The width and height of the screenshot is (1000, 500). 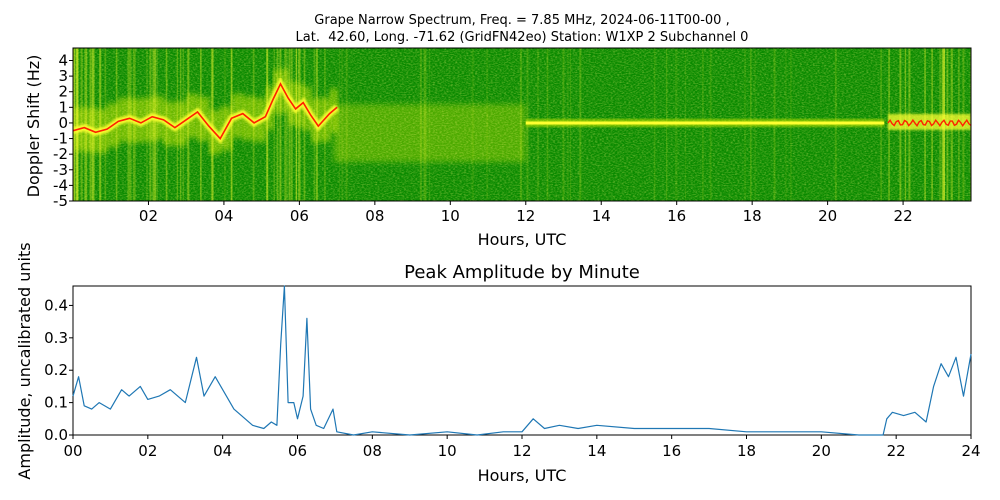 I want to click on amplitude-x-tick-label: 02, so click(x=147, y=451).